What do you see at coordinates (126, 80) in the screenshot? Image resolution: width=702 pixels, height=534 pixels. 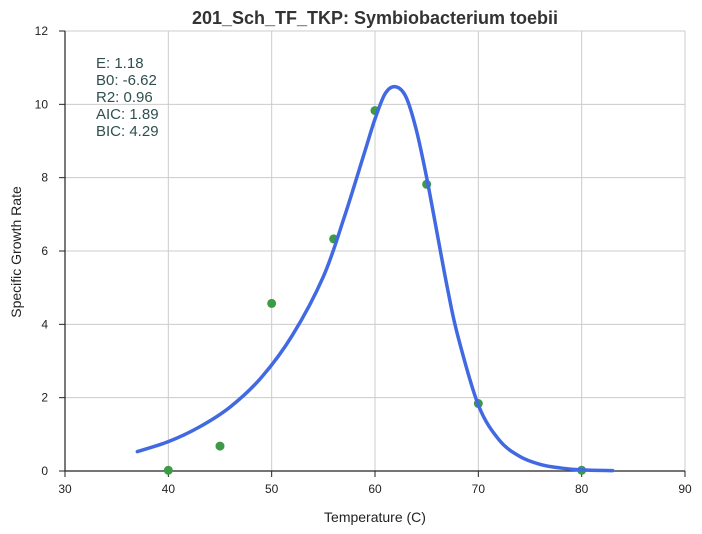 I see `annotation-b0: B0: -6.62` at bounding box center [126, 80].